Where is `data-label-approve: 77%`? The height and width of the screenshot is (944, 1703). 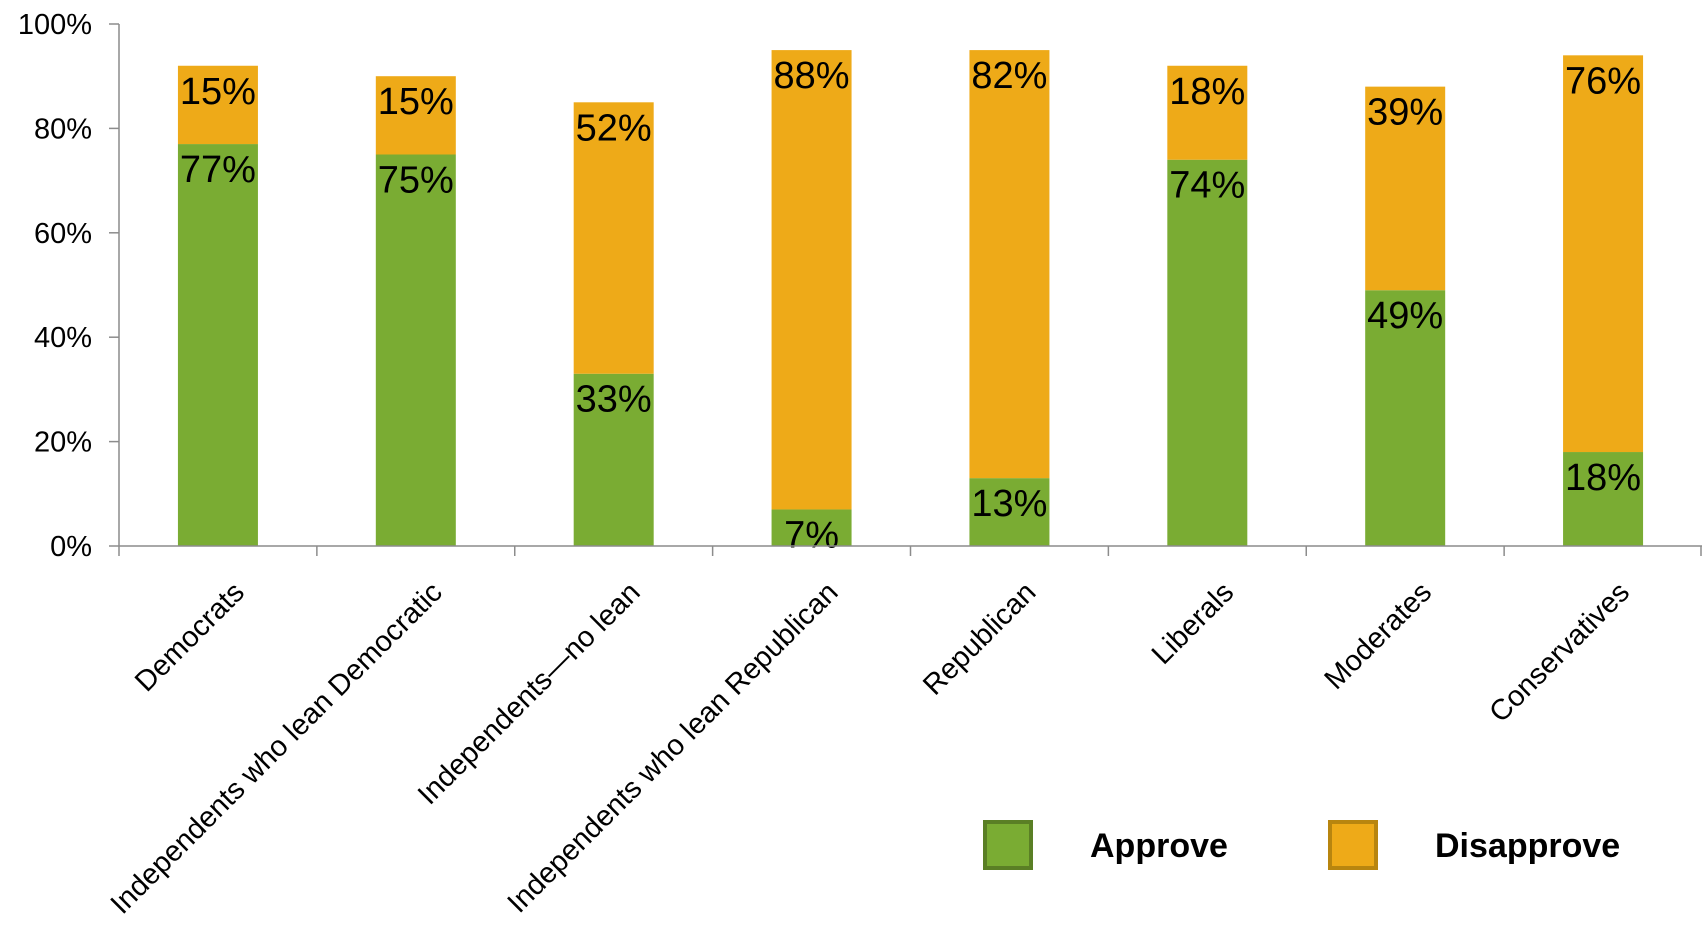
data-label-approve: 77% is located at coordinates (218, 170).